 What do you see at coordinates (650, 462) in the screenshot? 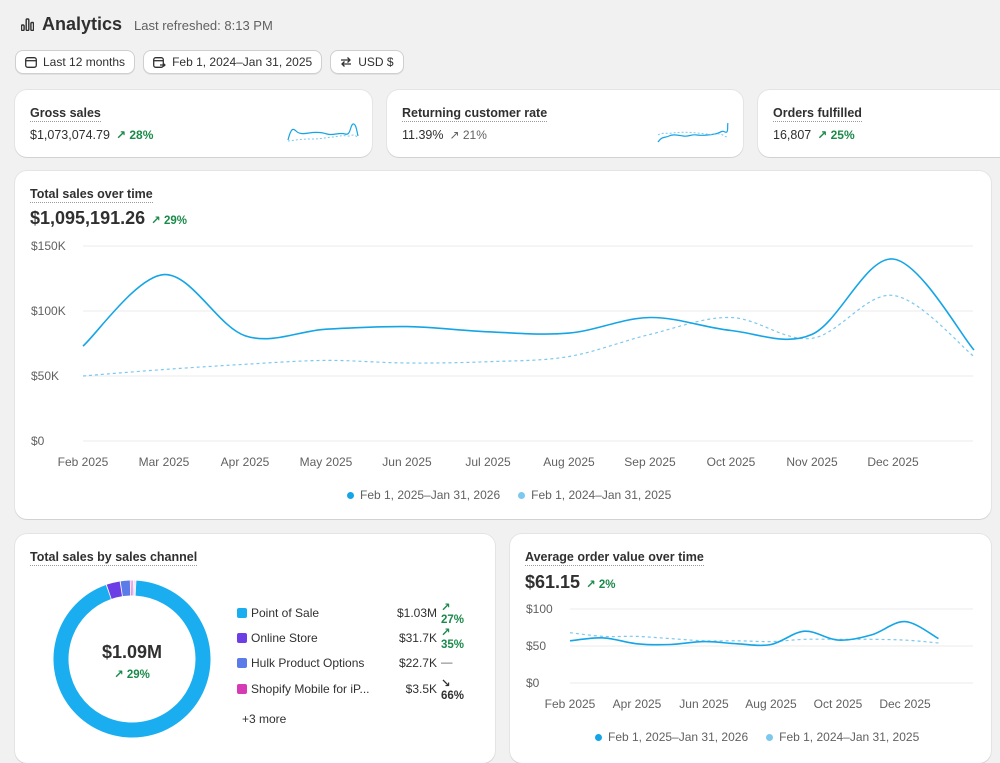
I see `x-tick-label: Sep 2025` at bounding box center [650, 462].